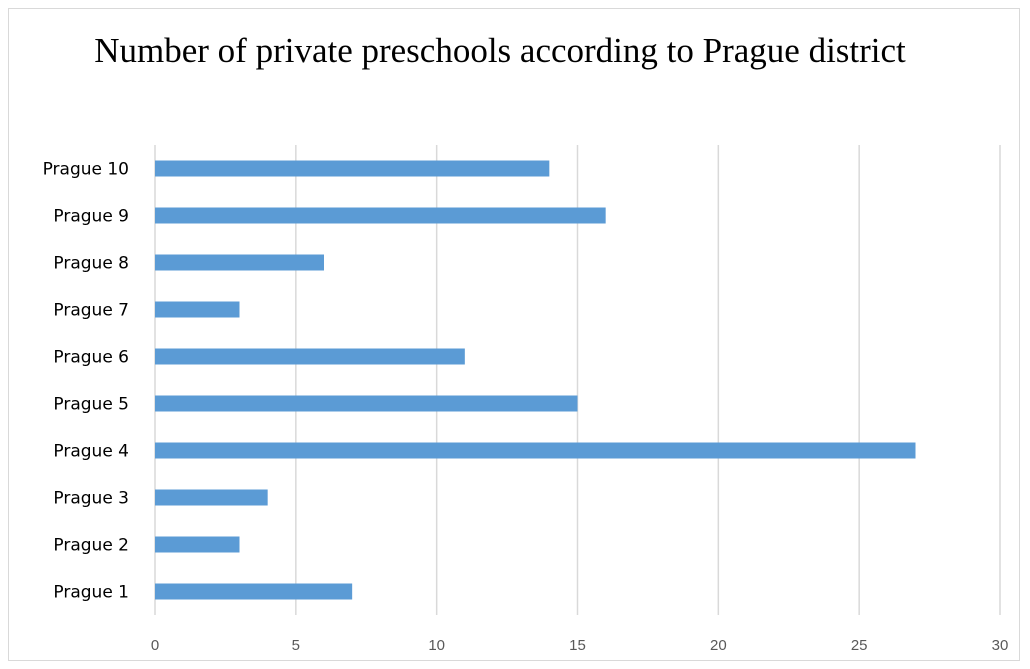 This screenshot has height=669, width=1030. Describe the element at coordinates (91, 499) in the screenshot. I see `category-label: Prague 3` at that location.